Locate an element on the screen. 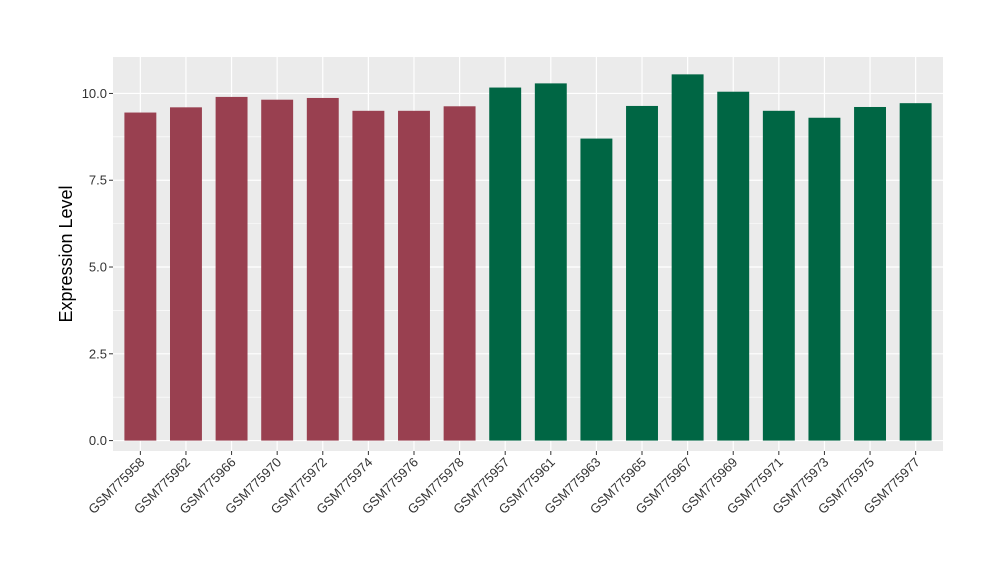 The image size is (1000, 580). y-tick-label: 5.0 is located at coordinates (98, 267).